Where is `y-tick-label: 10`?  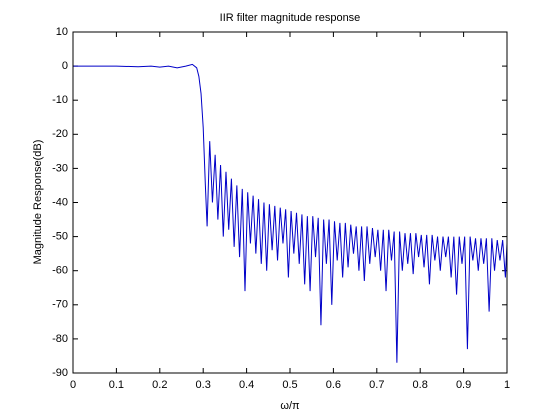 y-tick-label: 10 is located at coordinates (62, 32).